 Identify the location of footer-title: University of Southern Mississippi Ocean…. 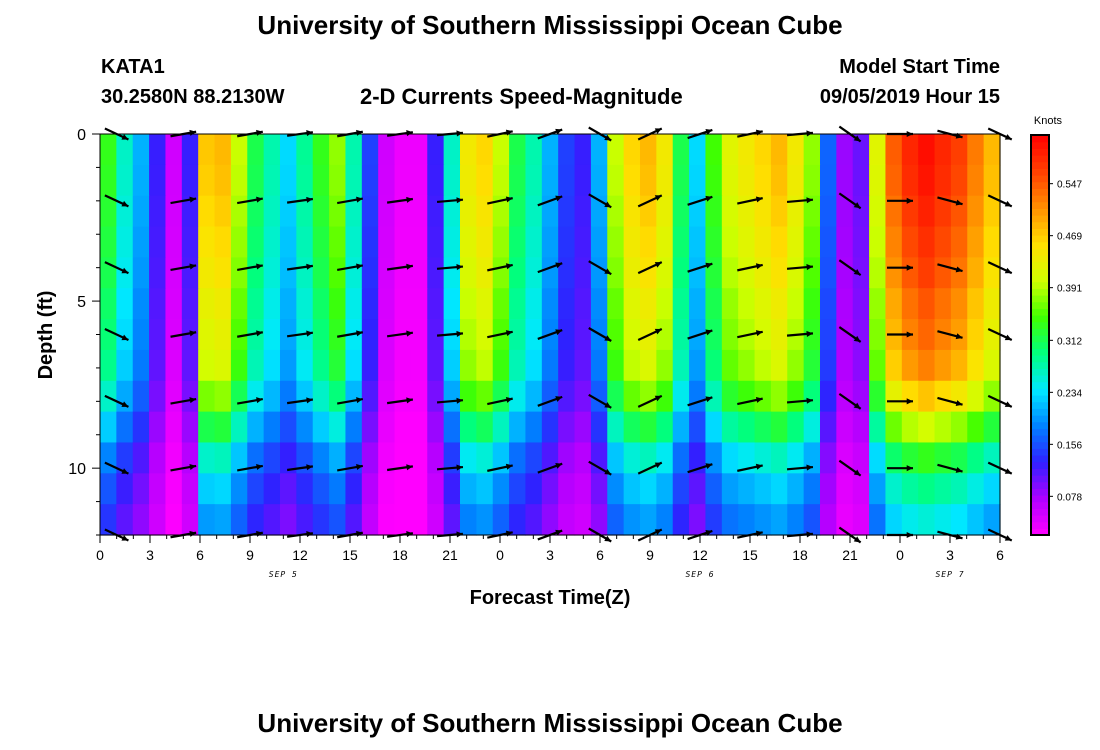
(550, 723).